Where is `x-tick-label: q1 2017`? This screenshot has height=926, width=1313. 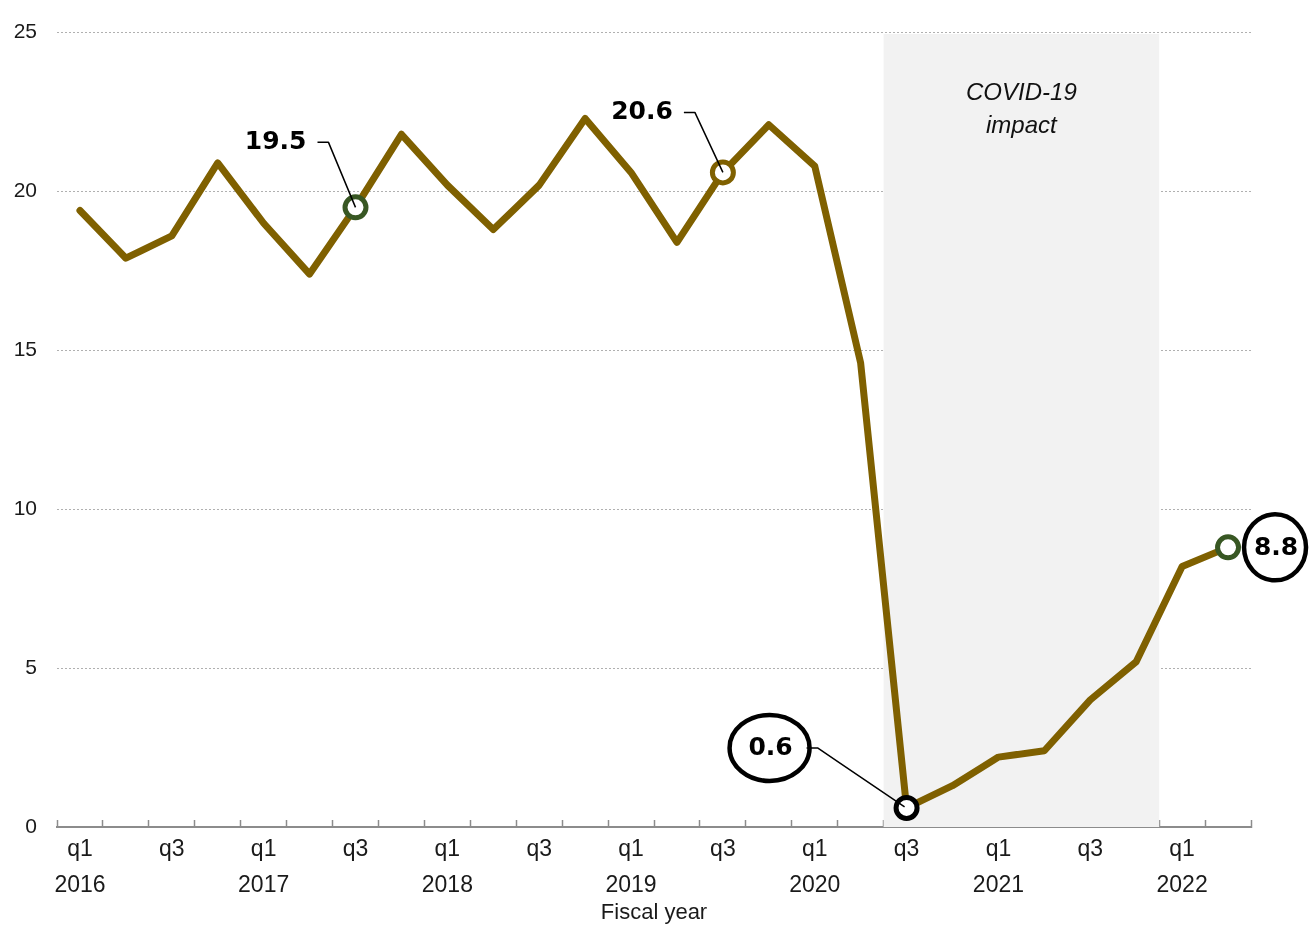 x-tick-label: q1 2017 is located at coordinates (264, 866).